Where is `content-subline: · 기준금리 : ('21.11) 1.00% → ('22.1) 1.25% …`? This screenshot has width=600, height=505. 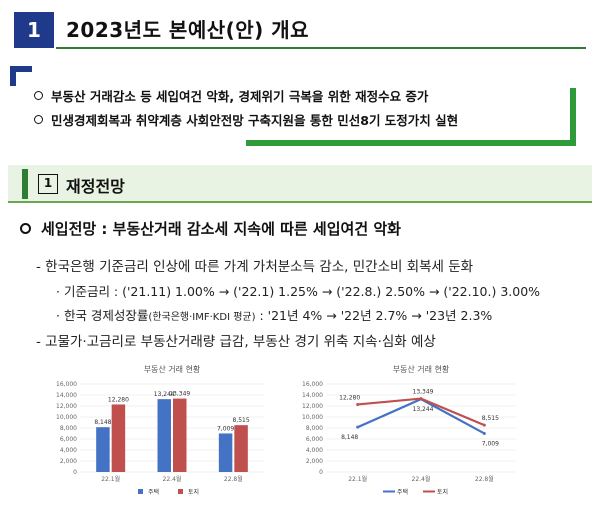 content-subline: · 기준금리 : ('21.11) 1.00% → ('22.1) 1.25% … is located at coordinates (298, 291).